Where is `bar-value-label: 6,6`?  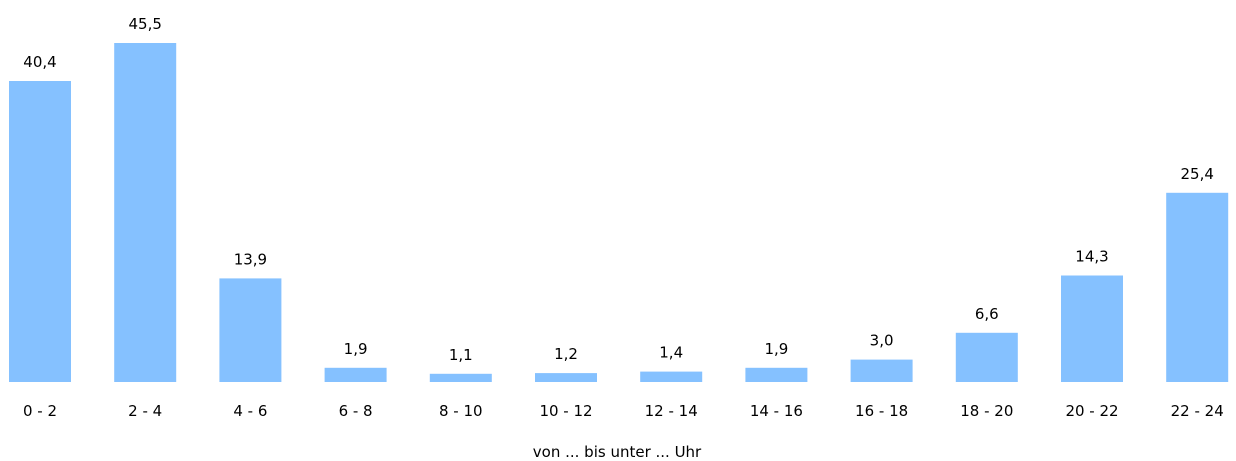 bar-value-label: 6,6 is located at coordinates (987, 314).